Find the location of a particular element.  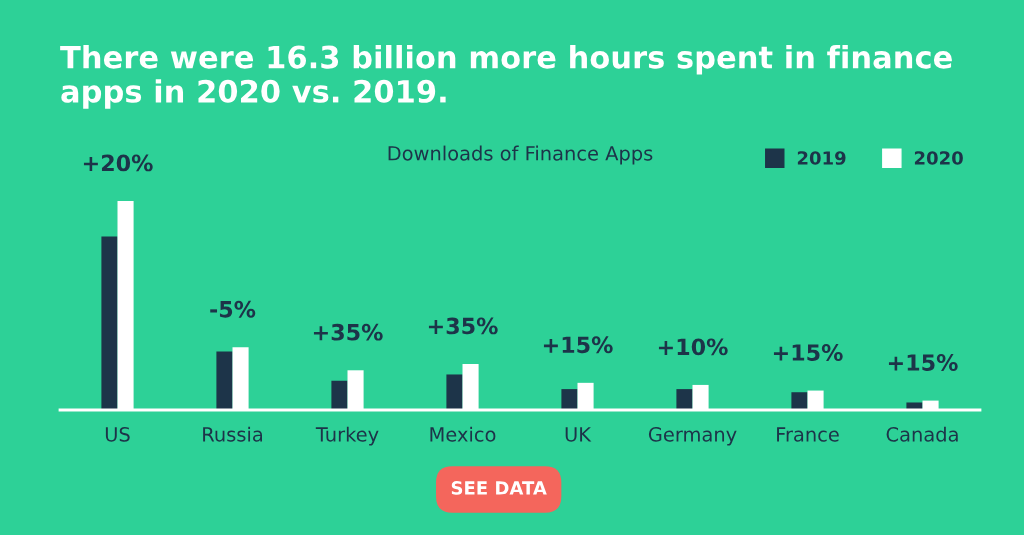

annotation: +10% is located at coordinates (693, 347).